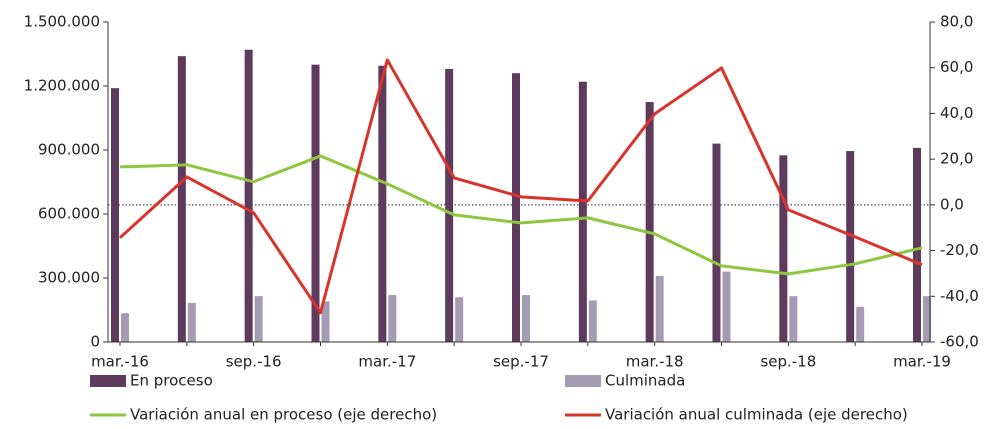 This screenshot has height=429, width=995. Describe the element at coordinates (95, 342) in the screenshot. I see `y-tick-label: 0` at that location.